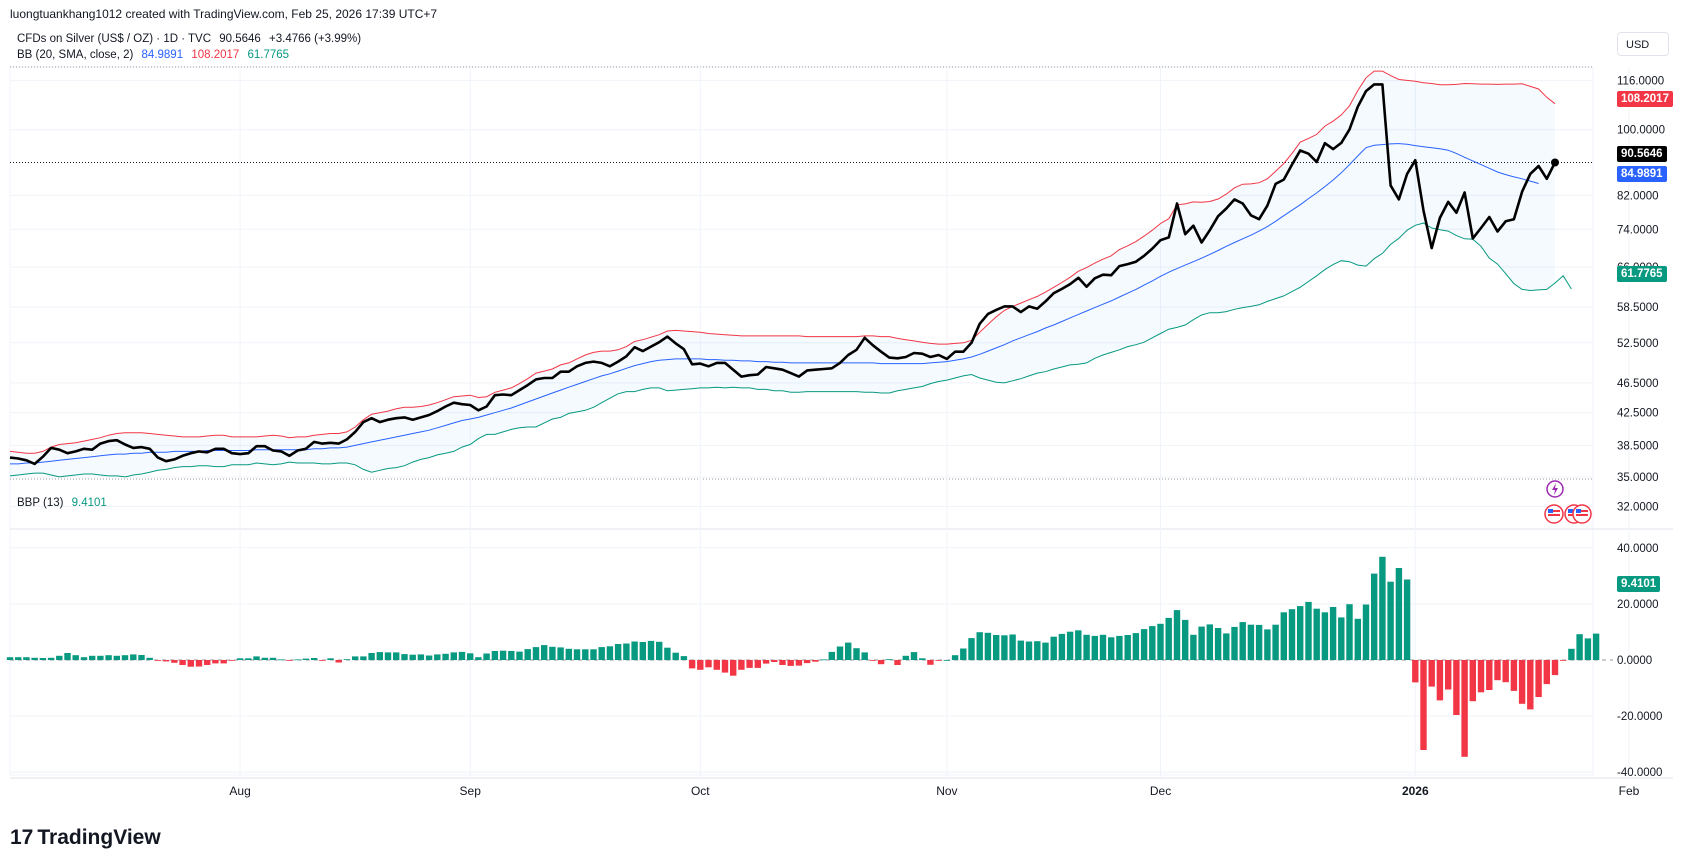  Describe the element at coordinates (1643, 44) in the screenshot. I see `currency-button: USD` at that location.